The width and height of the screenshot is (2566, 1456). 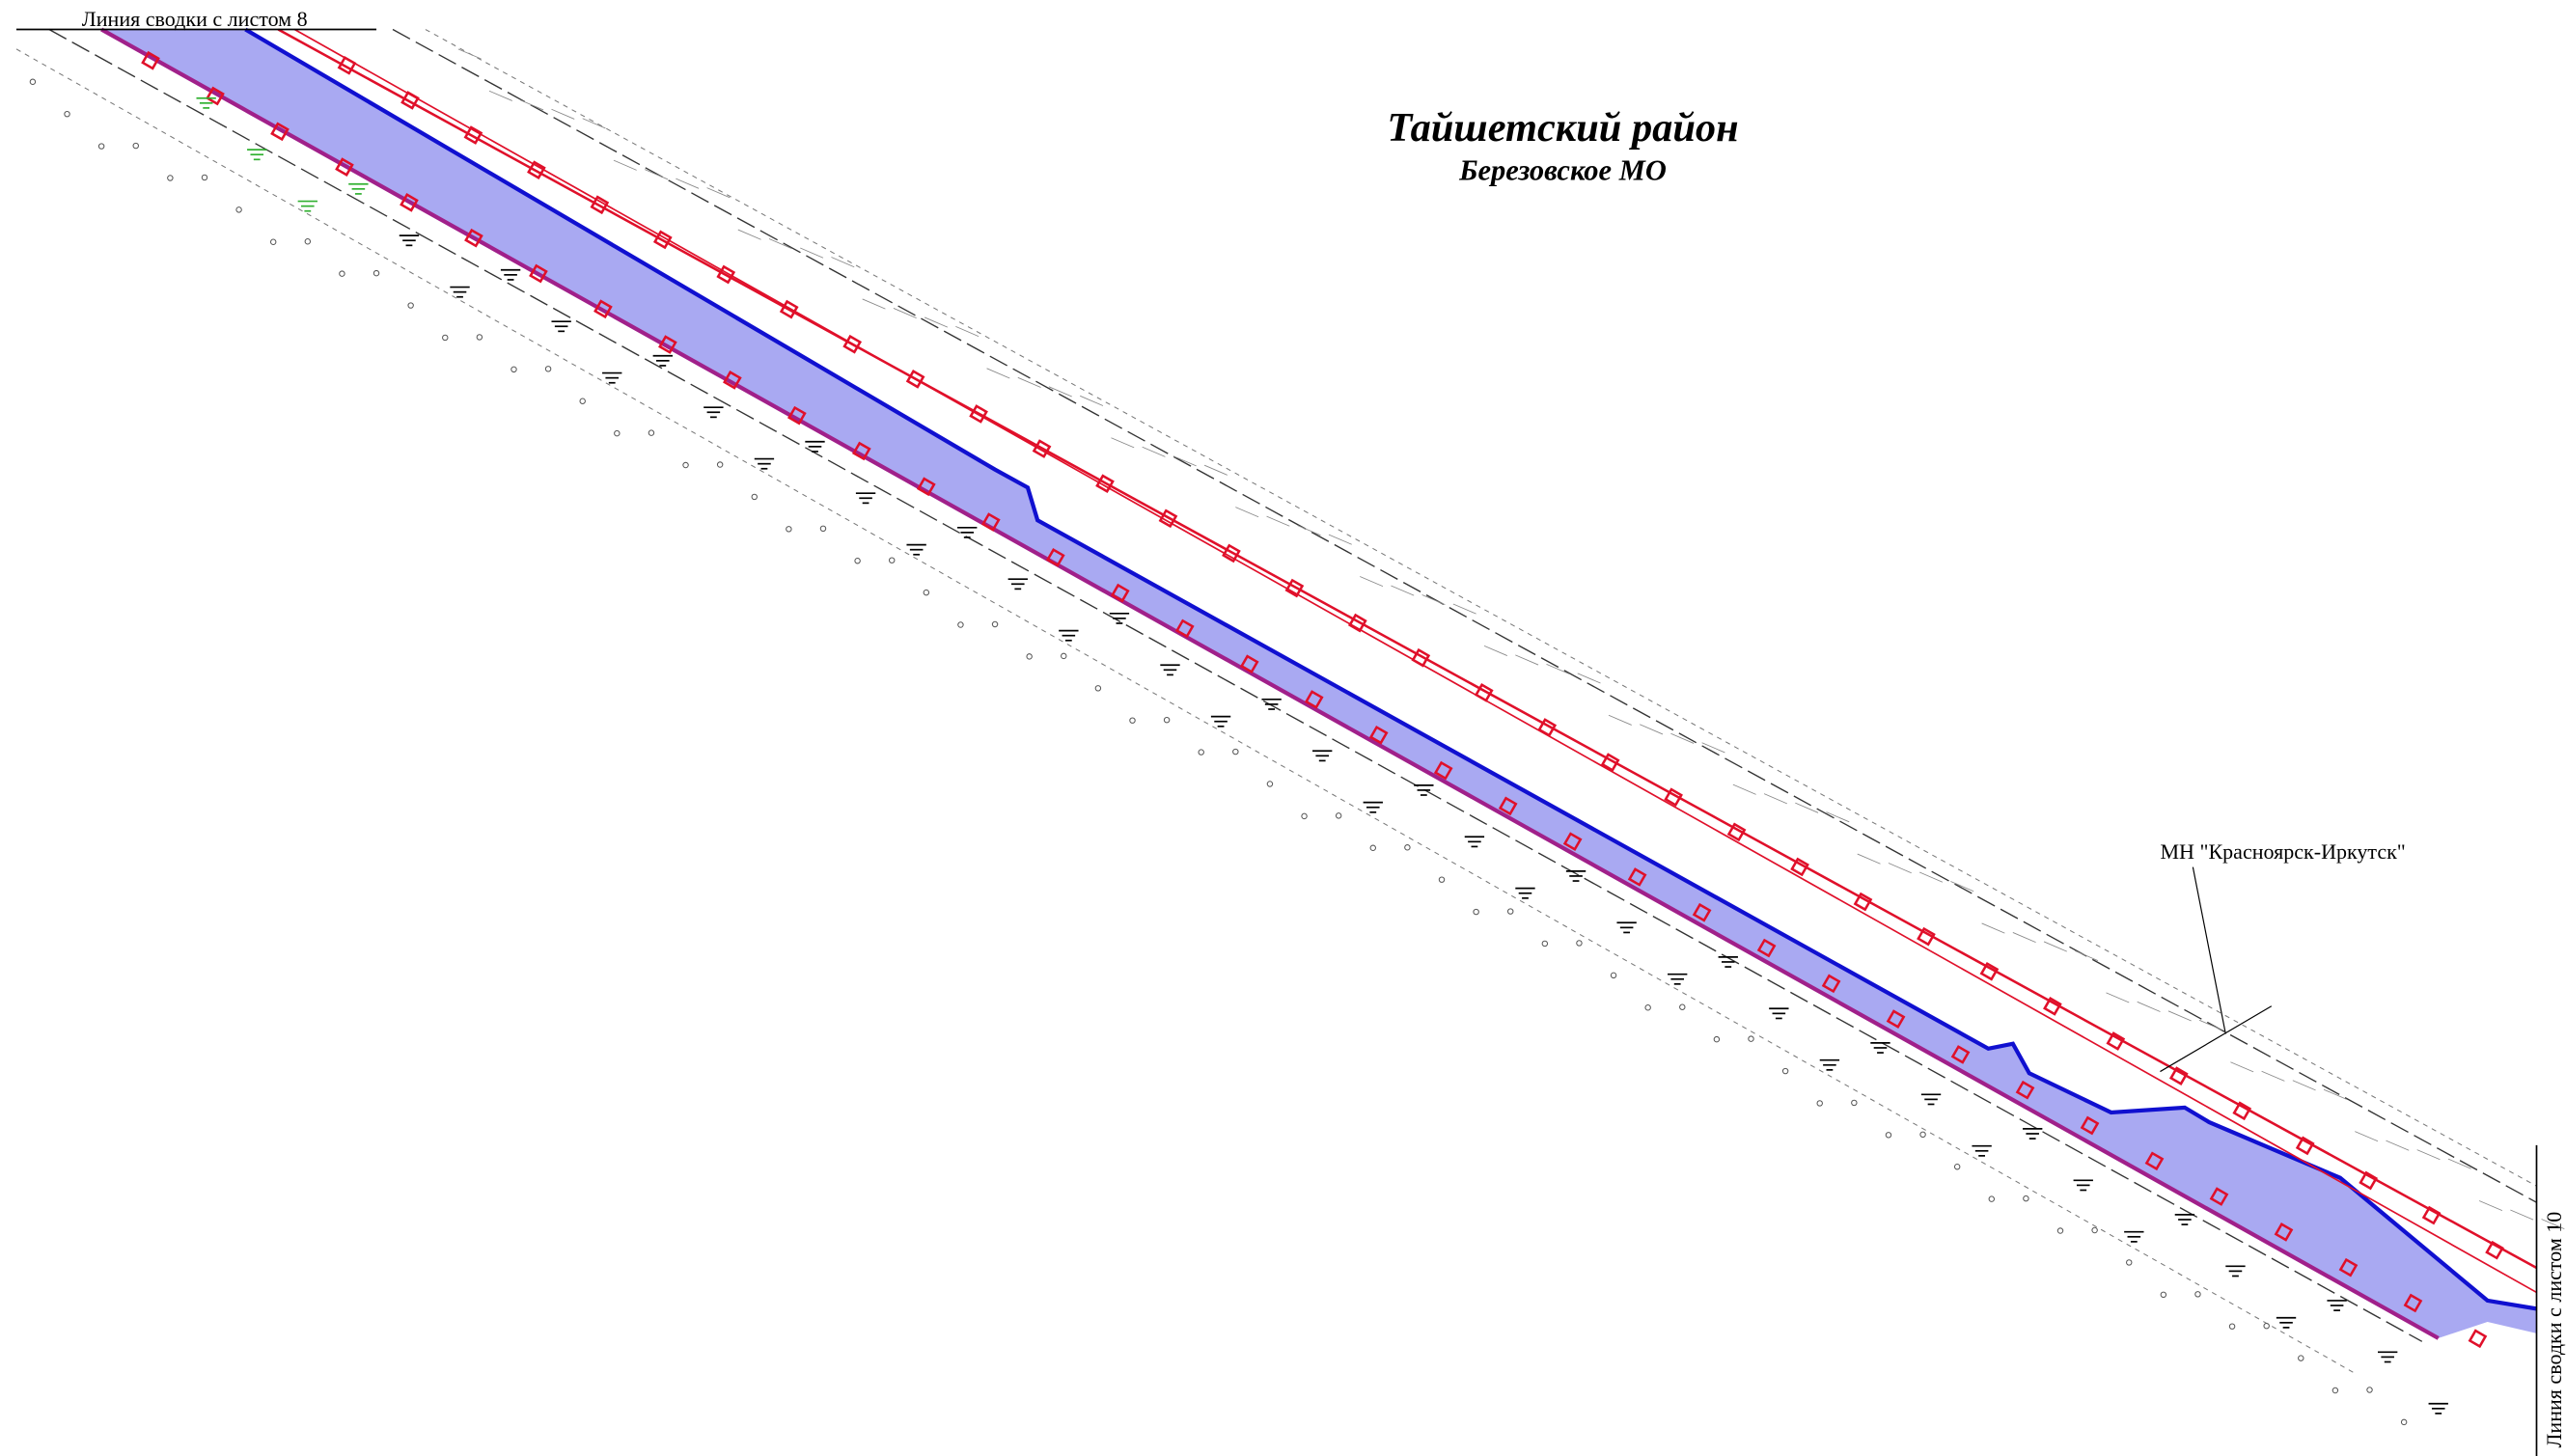 I want to click on match-line-label: Линия сводки с листом 10, so click(x=2554, y=1330).